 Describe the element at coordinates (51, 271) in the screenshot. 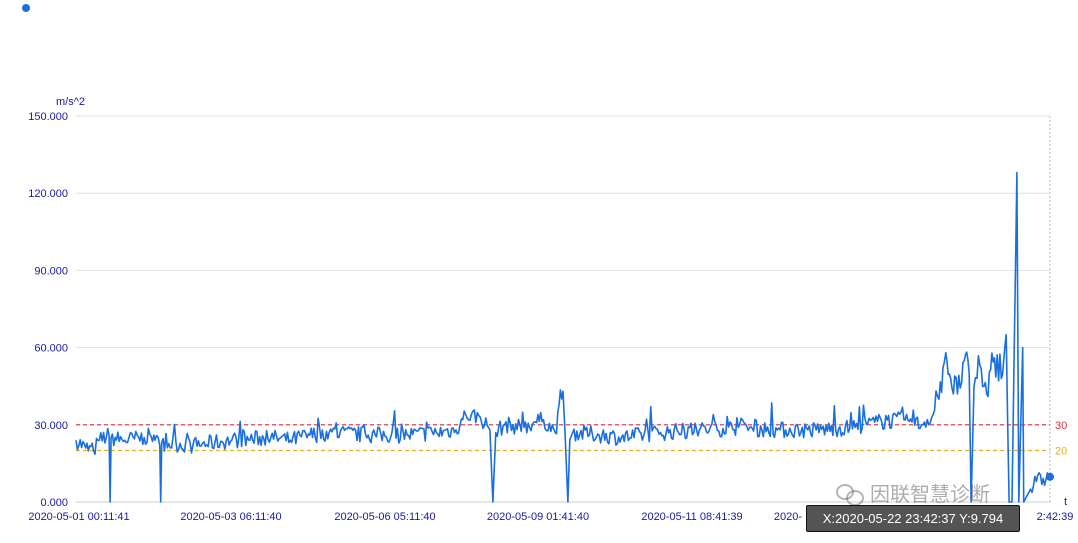

I see `y-tick-label: 90.000` at that location.